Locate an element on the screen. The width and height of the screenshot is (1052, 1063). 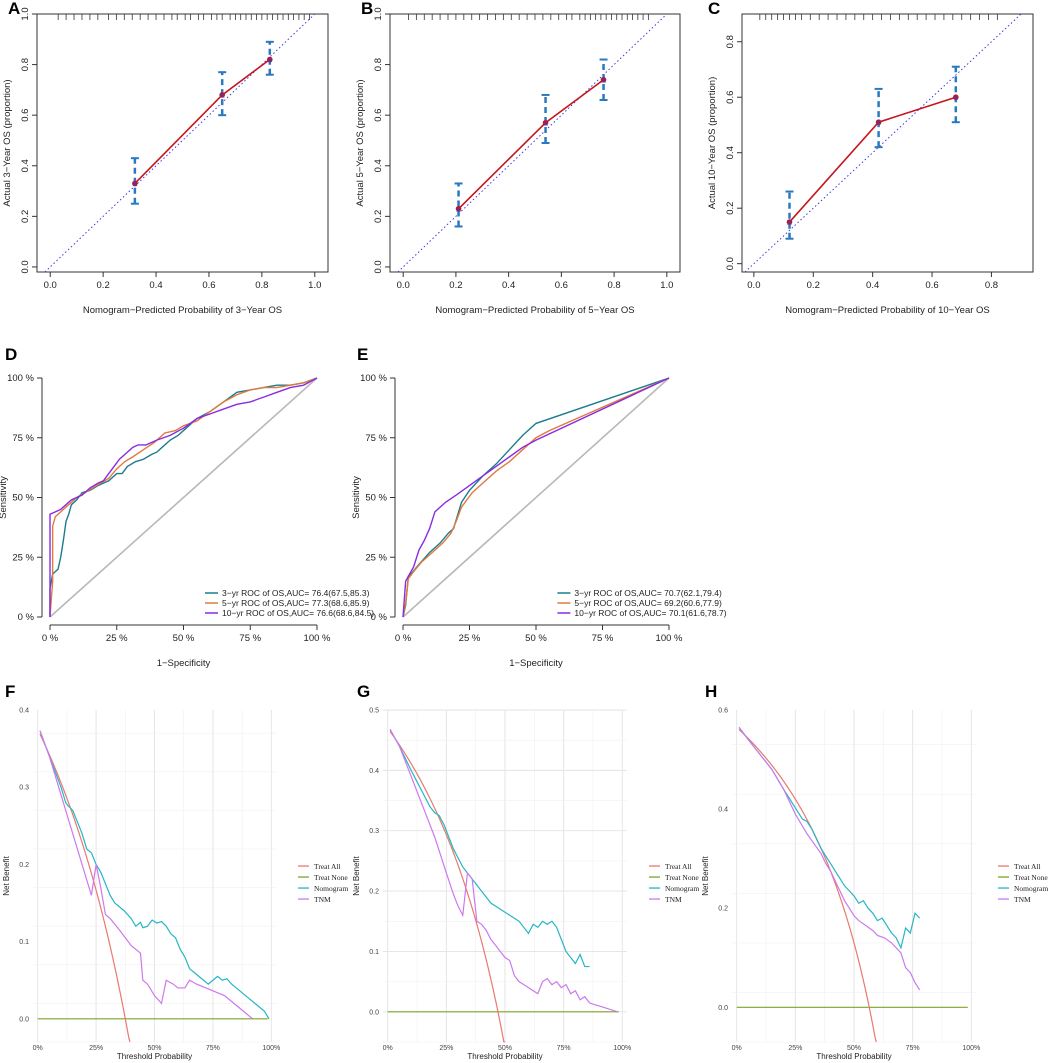
y-tick-label: 50 % is located at coordinates (376, 498).